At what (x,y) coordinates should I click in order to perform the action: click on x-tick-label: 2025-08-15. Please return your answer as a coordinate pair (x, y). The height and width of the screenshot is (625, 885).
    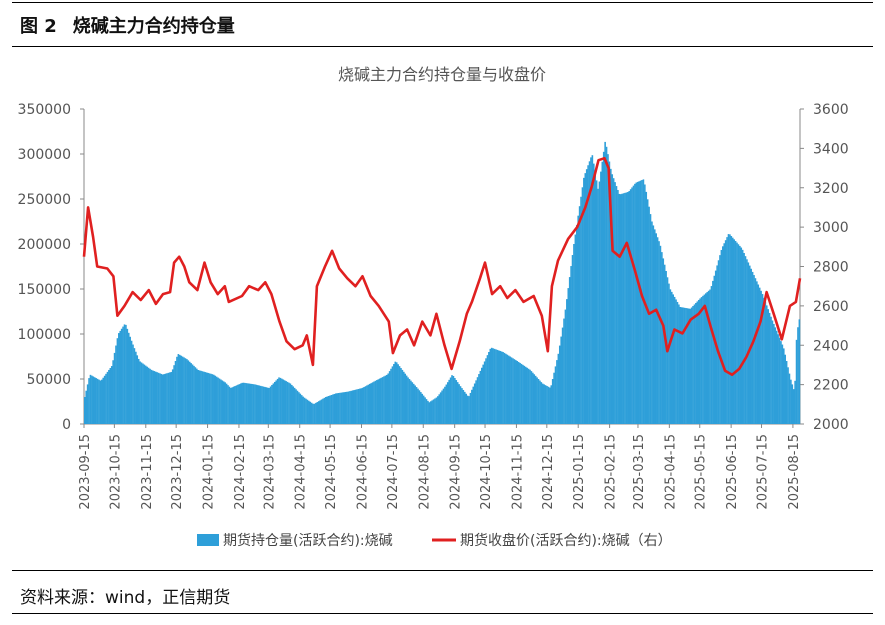
    Looking at the image, I should click on (794, 472).